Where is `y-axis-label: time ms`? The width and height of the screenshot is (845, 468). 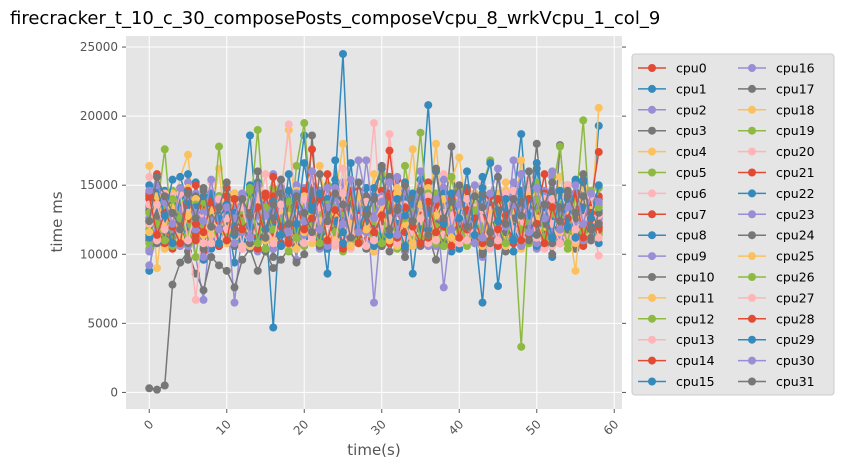 y-axis-label: time ms is located at coordinates (57, 221).